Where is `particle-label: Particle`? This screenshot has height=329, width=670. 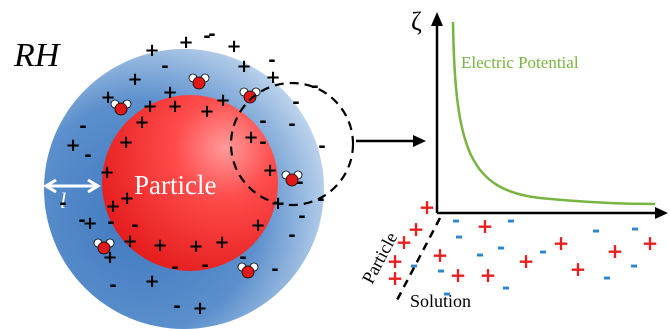
particle-label: Particle is located at coordinates (175, 185).